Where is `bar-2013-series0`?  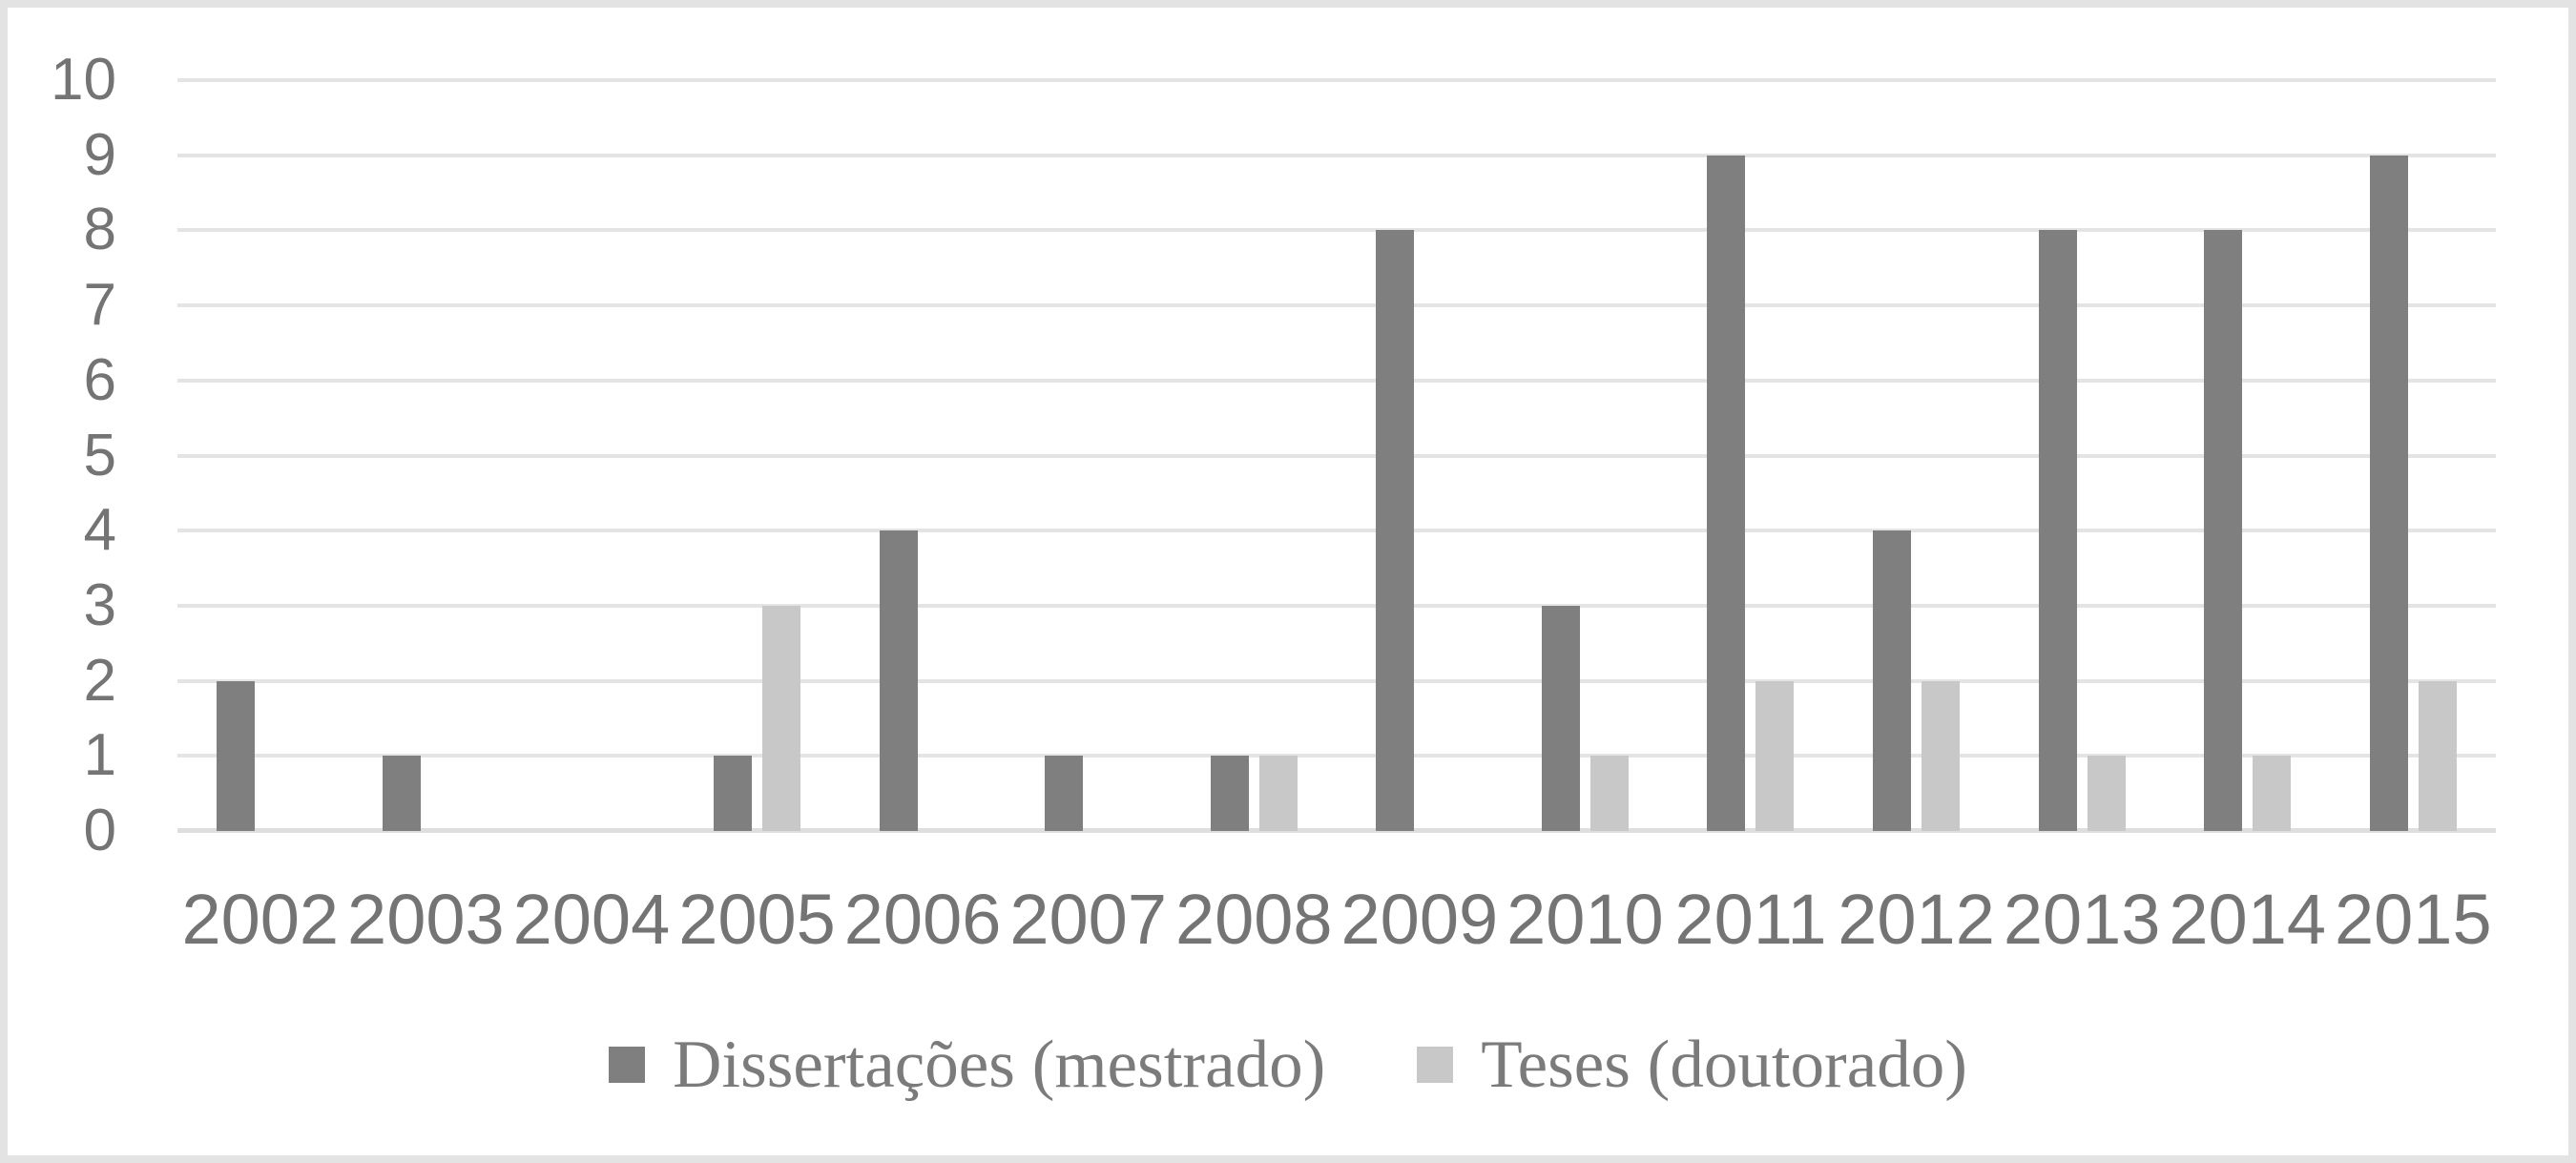 bar-2013-series0 is located at coordinates (2057, 530).